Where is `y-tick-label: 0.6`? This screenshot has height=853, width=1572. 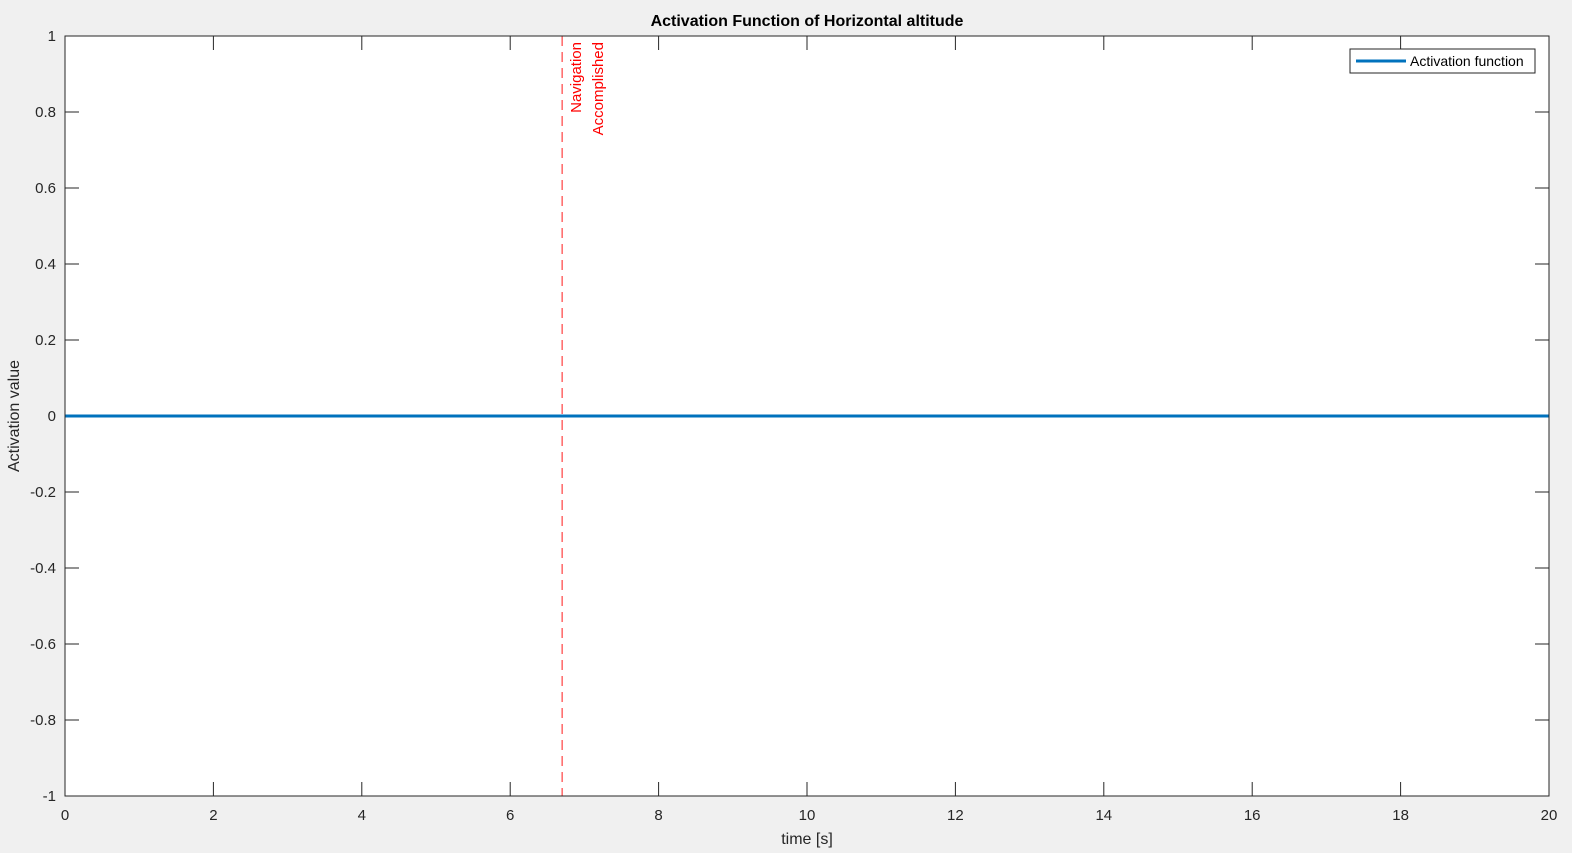 y-tick-label: 0.6 is located at coordinates (45, 188).